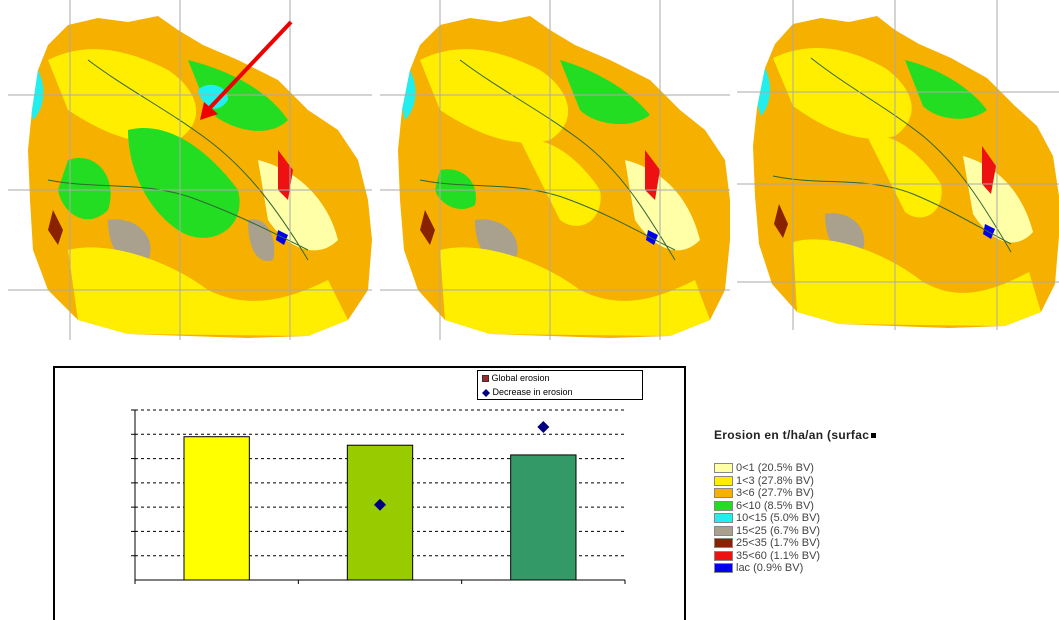 The width and height of the screenshot is (1059, 620). I want to click on legend-label: 6<10 (8.5% BV), so click(775, 505).